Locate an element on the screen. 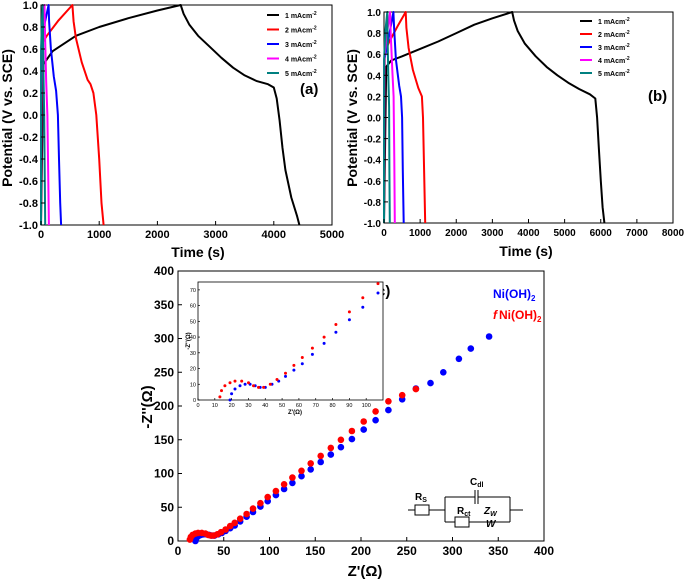  svg-text: Cdl is located at coordinates (477, 483).